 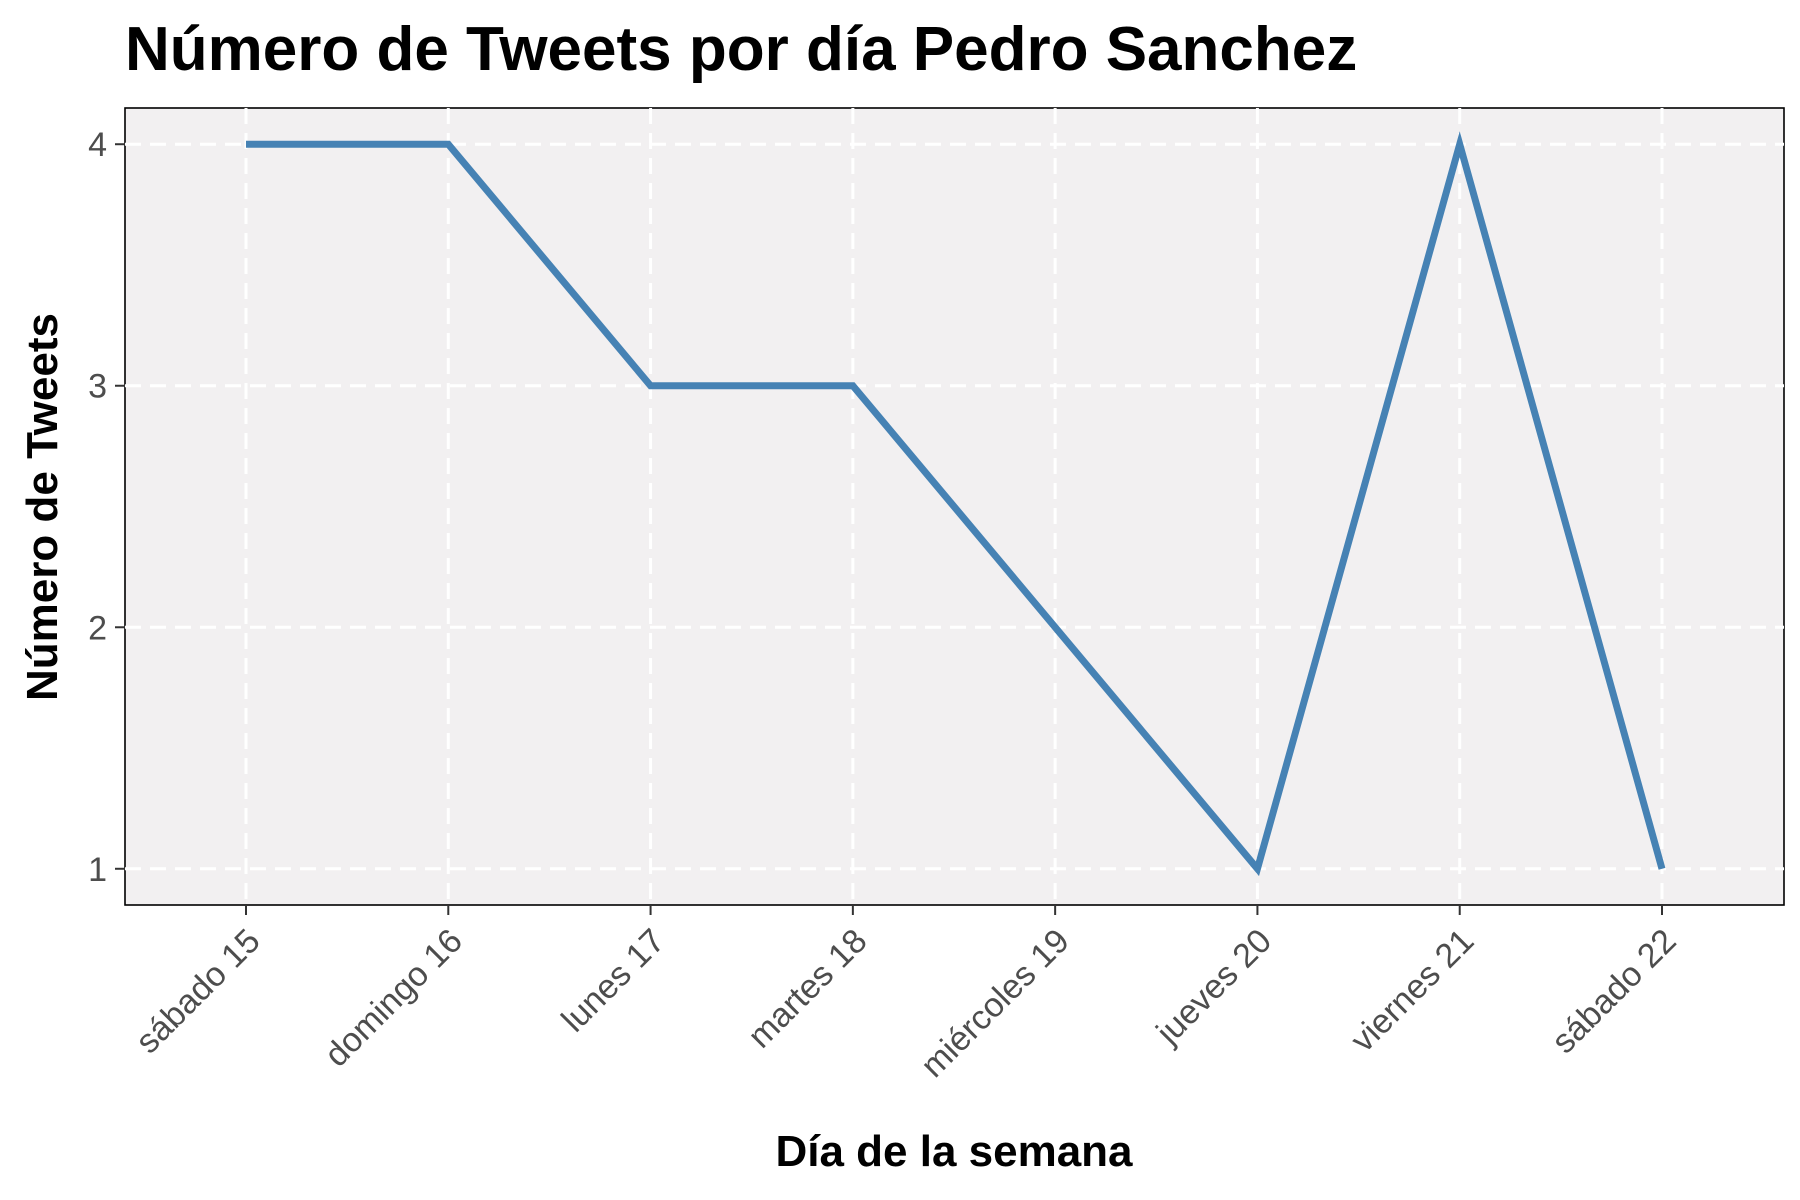 What do you see at coordinates (1413, 991) in the screenshot?
I see `x-tick-label: viernes 21` at bounding box center [1413, 991].